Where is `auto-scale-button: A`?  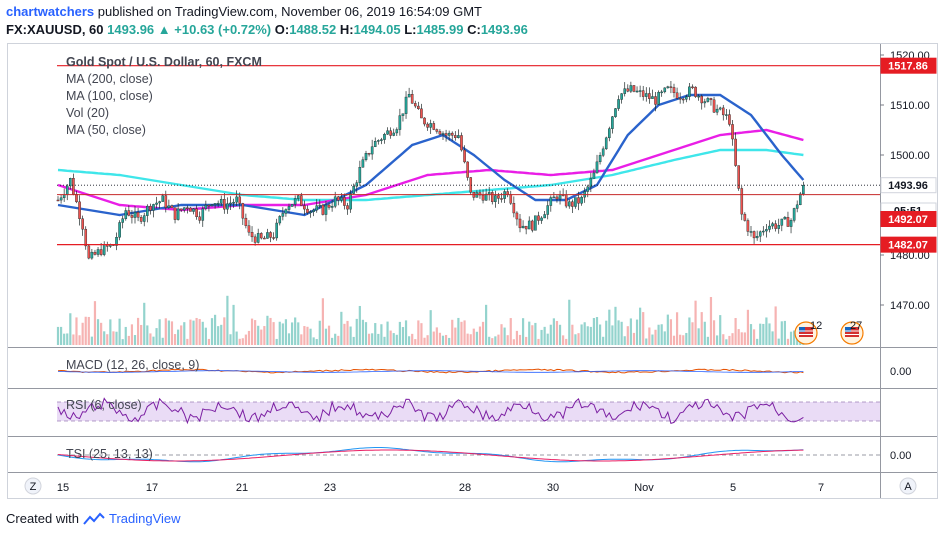 auto-scale-button: A is located at coordinates (908, 486).